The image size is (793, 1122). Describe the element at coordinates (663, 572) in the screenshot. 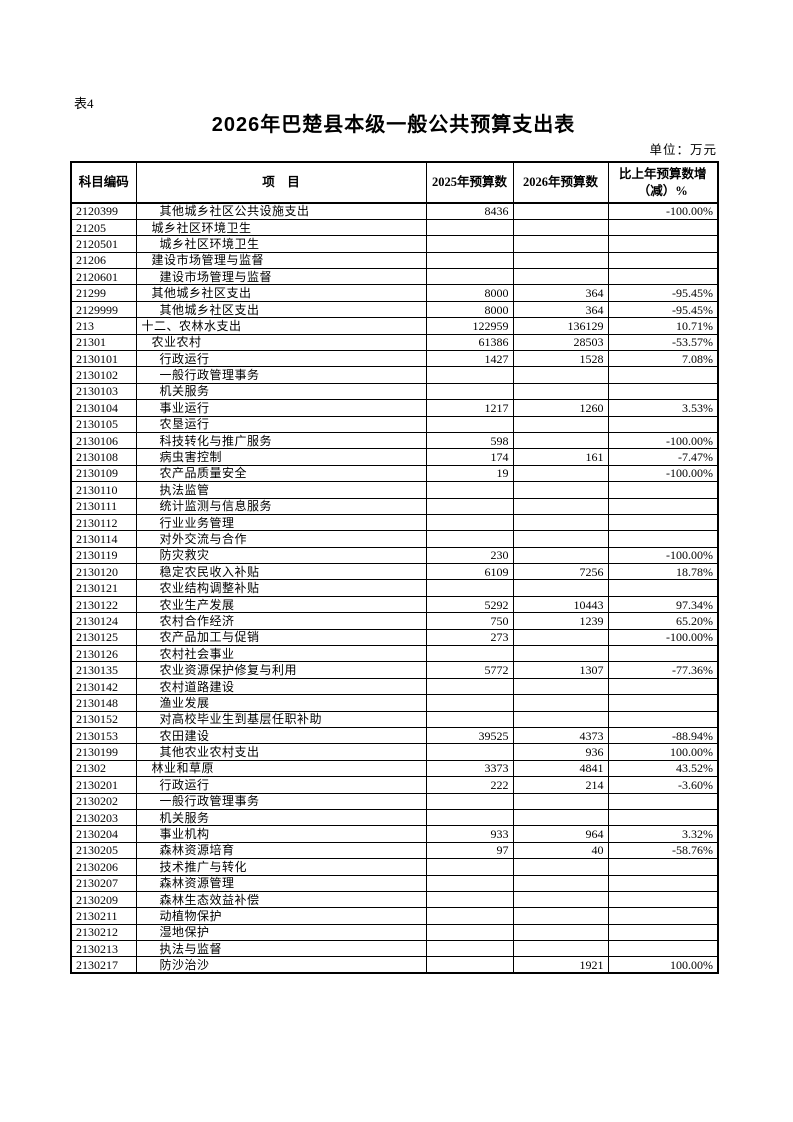

I see `cell-change-pct: 18.78%` at that location.